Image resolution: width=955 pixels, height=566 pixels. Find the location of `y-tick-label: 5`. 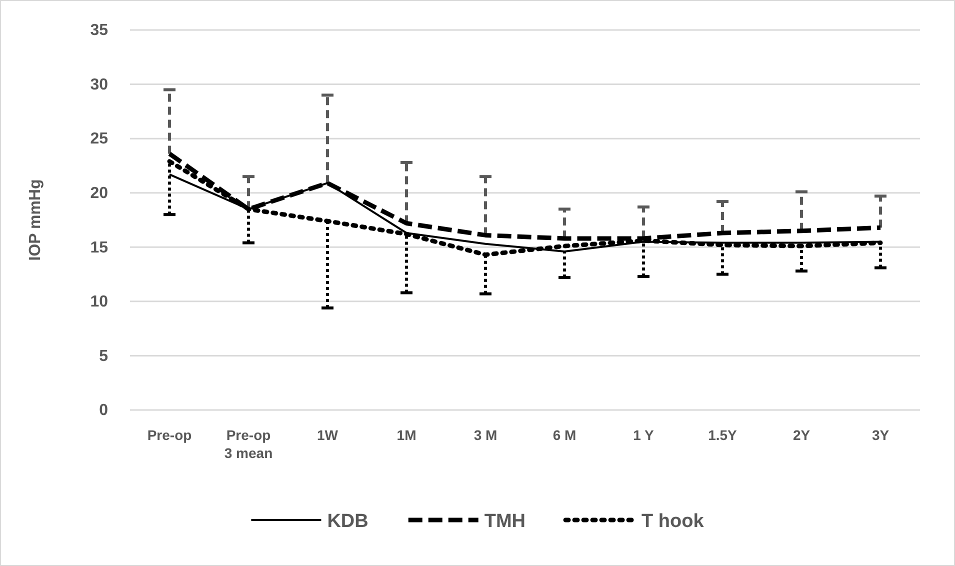

y-tick-label: 5 is located at coordinates (103, 356).